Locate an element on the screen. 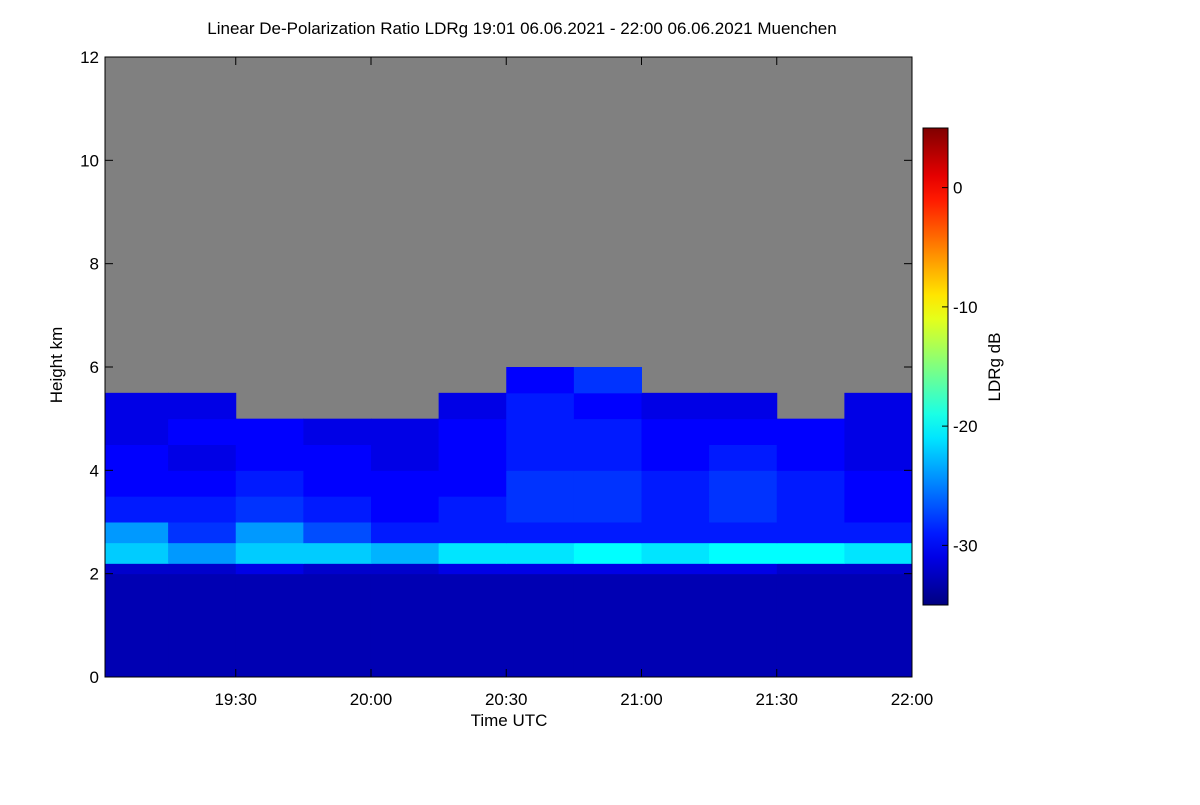 The width and height of the screenshot is (1200, 805). y-tick-label: 4 is located at coordinates (94, 470).